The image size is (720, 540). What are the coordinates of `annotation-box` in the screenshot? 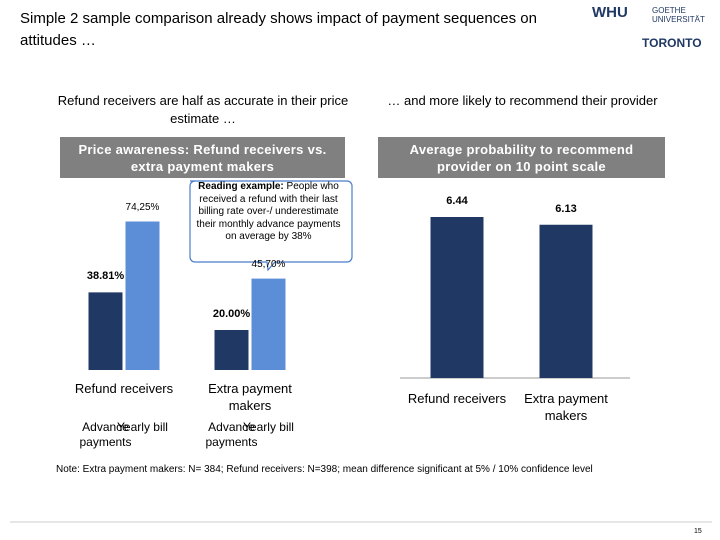 It's located at (271, 226).